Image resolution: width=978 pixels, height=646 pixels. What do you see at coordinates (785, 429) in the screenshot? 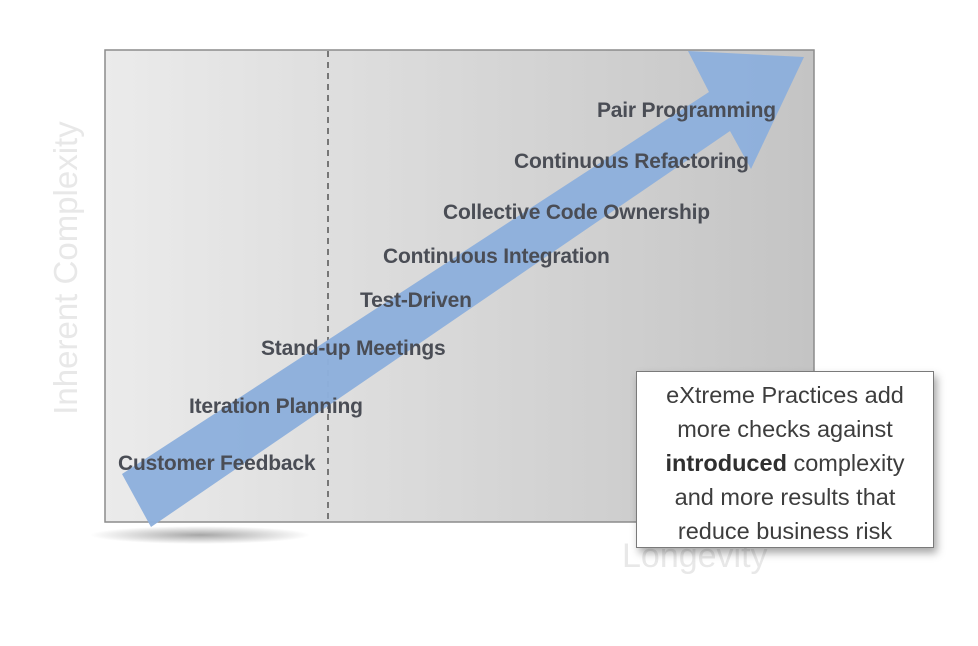
I see `callout-line: more checks against` at bounding box center [785, 429].